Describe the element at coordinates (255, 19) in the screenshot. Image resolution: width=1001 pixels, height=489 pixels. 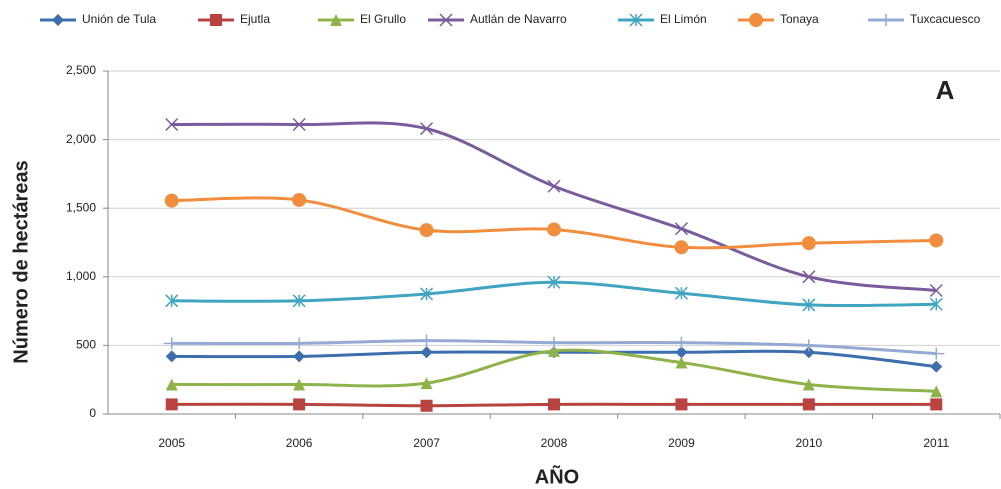
I see `legend-label: Ejutla` at that location.